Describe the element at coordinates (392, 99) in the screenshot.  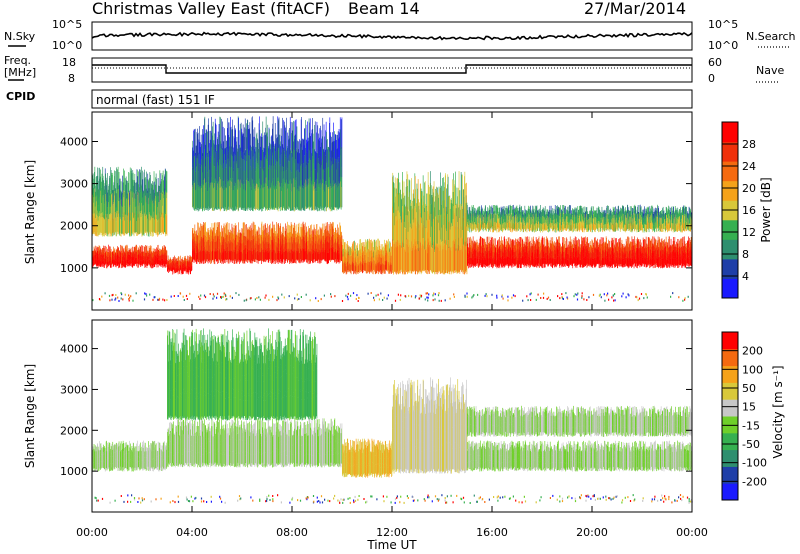
I see `cpid-frame` at that location.